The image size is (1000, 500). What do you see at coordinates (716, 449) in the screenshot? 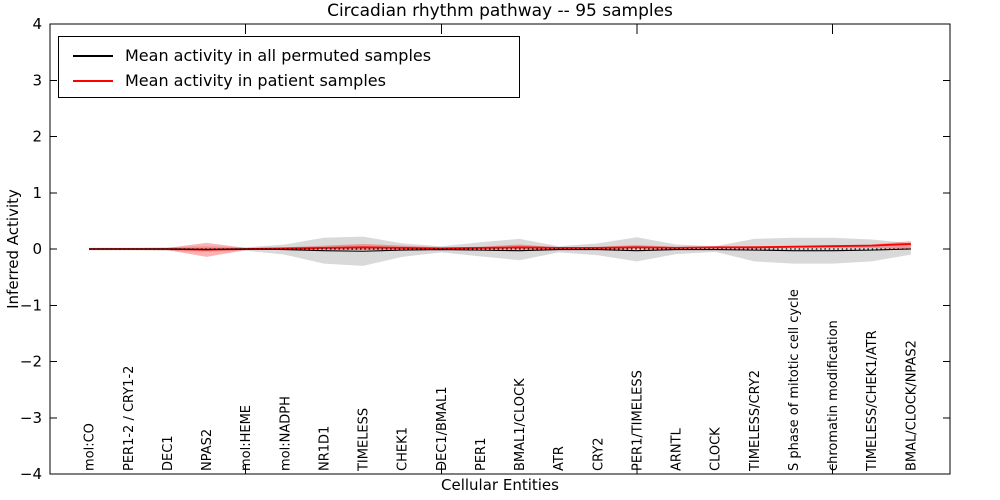
I see `x-category-label: CLOCK` at bounding box center [716, 449].